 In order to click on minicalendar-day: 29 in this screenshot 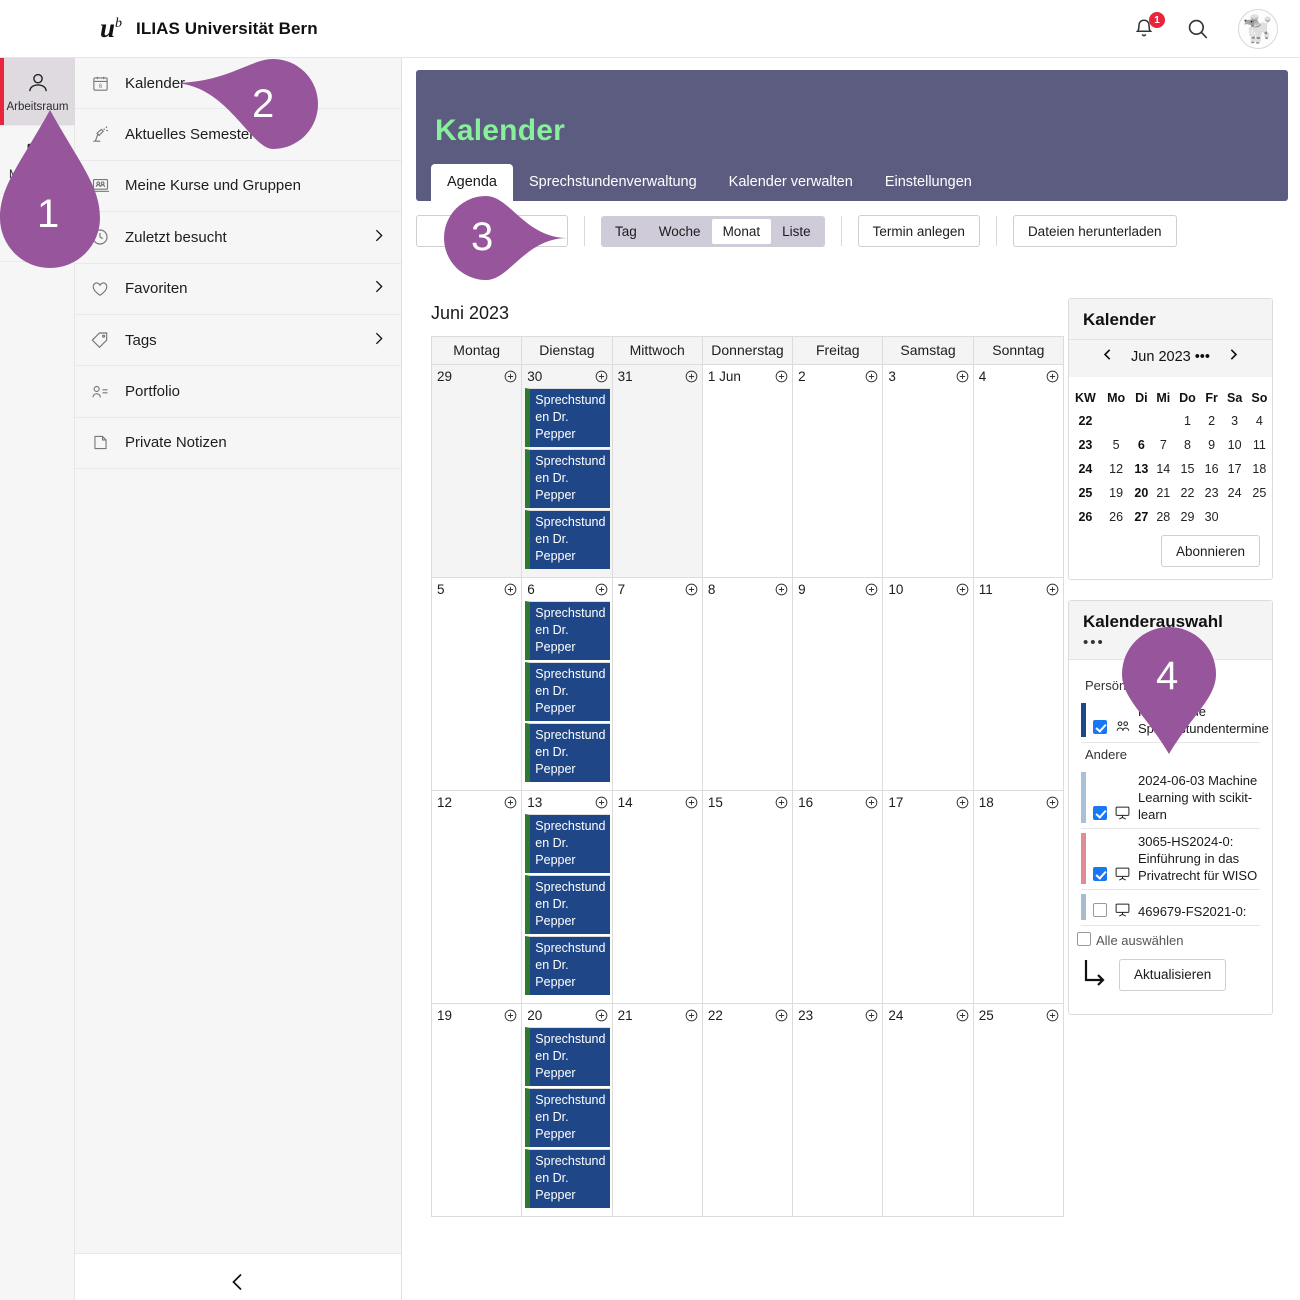, I will do `click(1187, 517)`.